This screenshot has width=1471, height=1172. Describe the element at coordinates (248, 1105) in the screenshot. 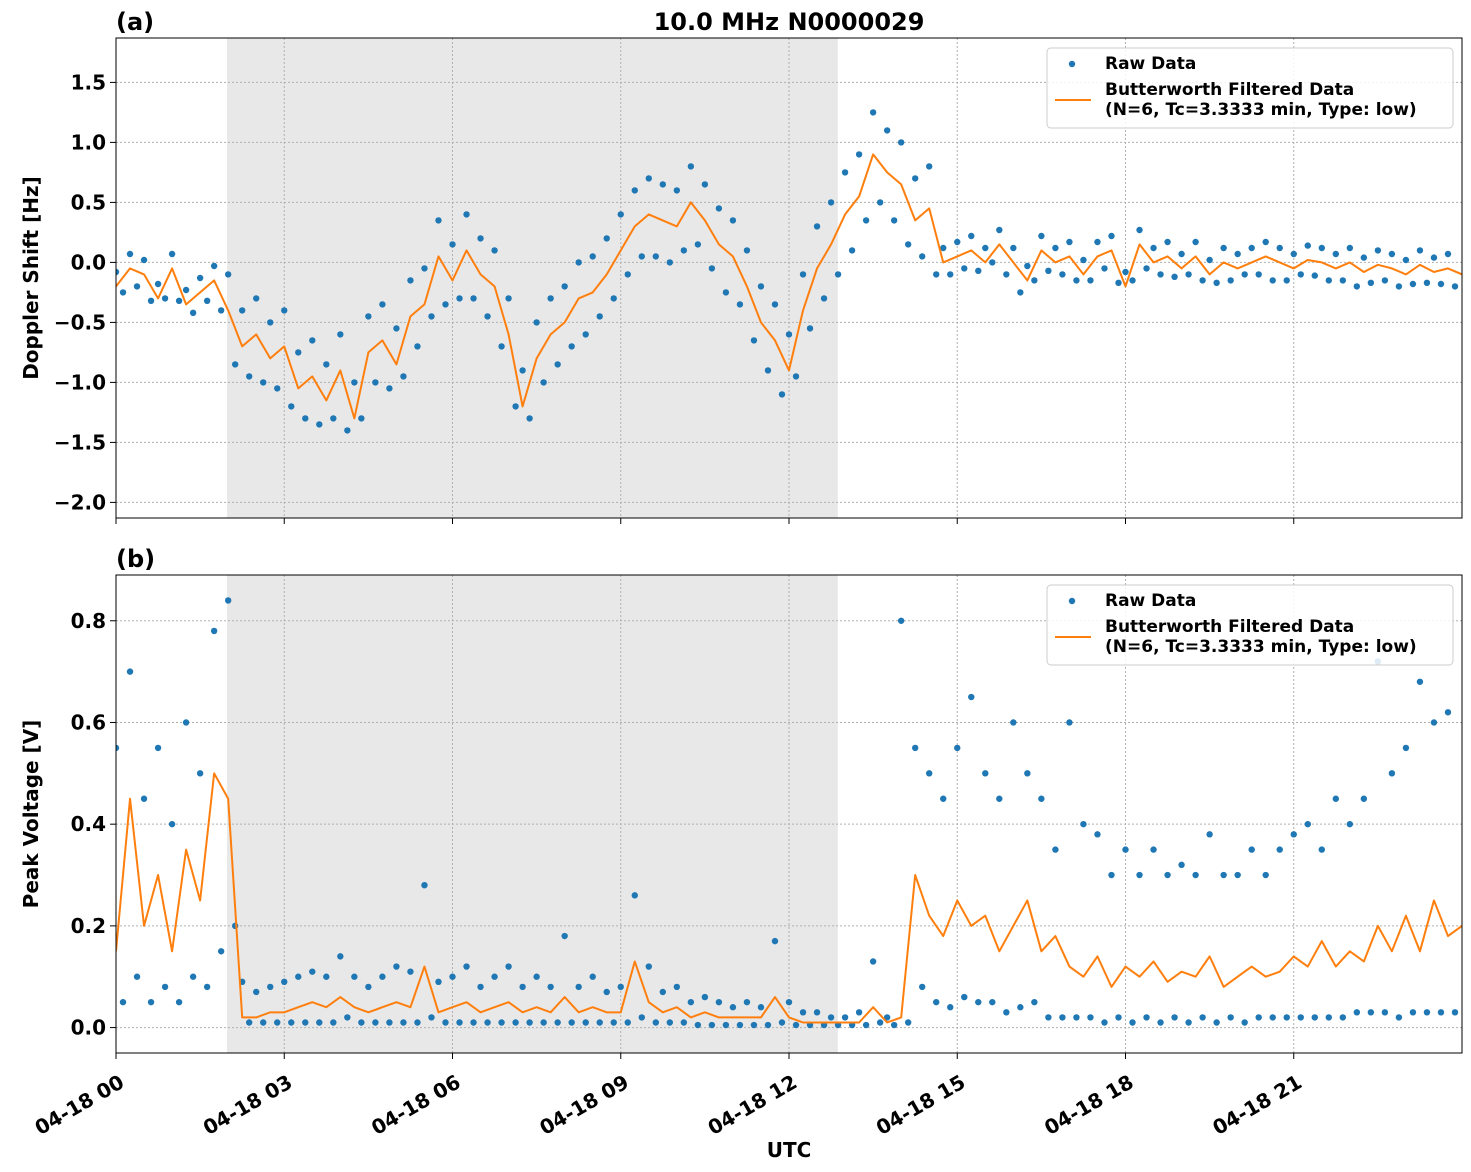

I see `x-tick-label: 04-18 03` at that location.